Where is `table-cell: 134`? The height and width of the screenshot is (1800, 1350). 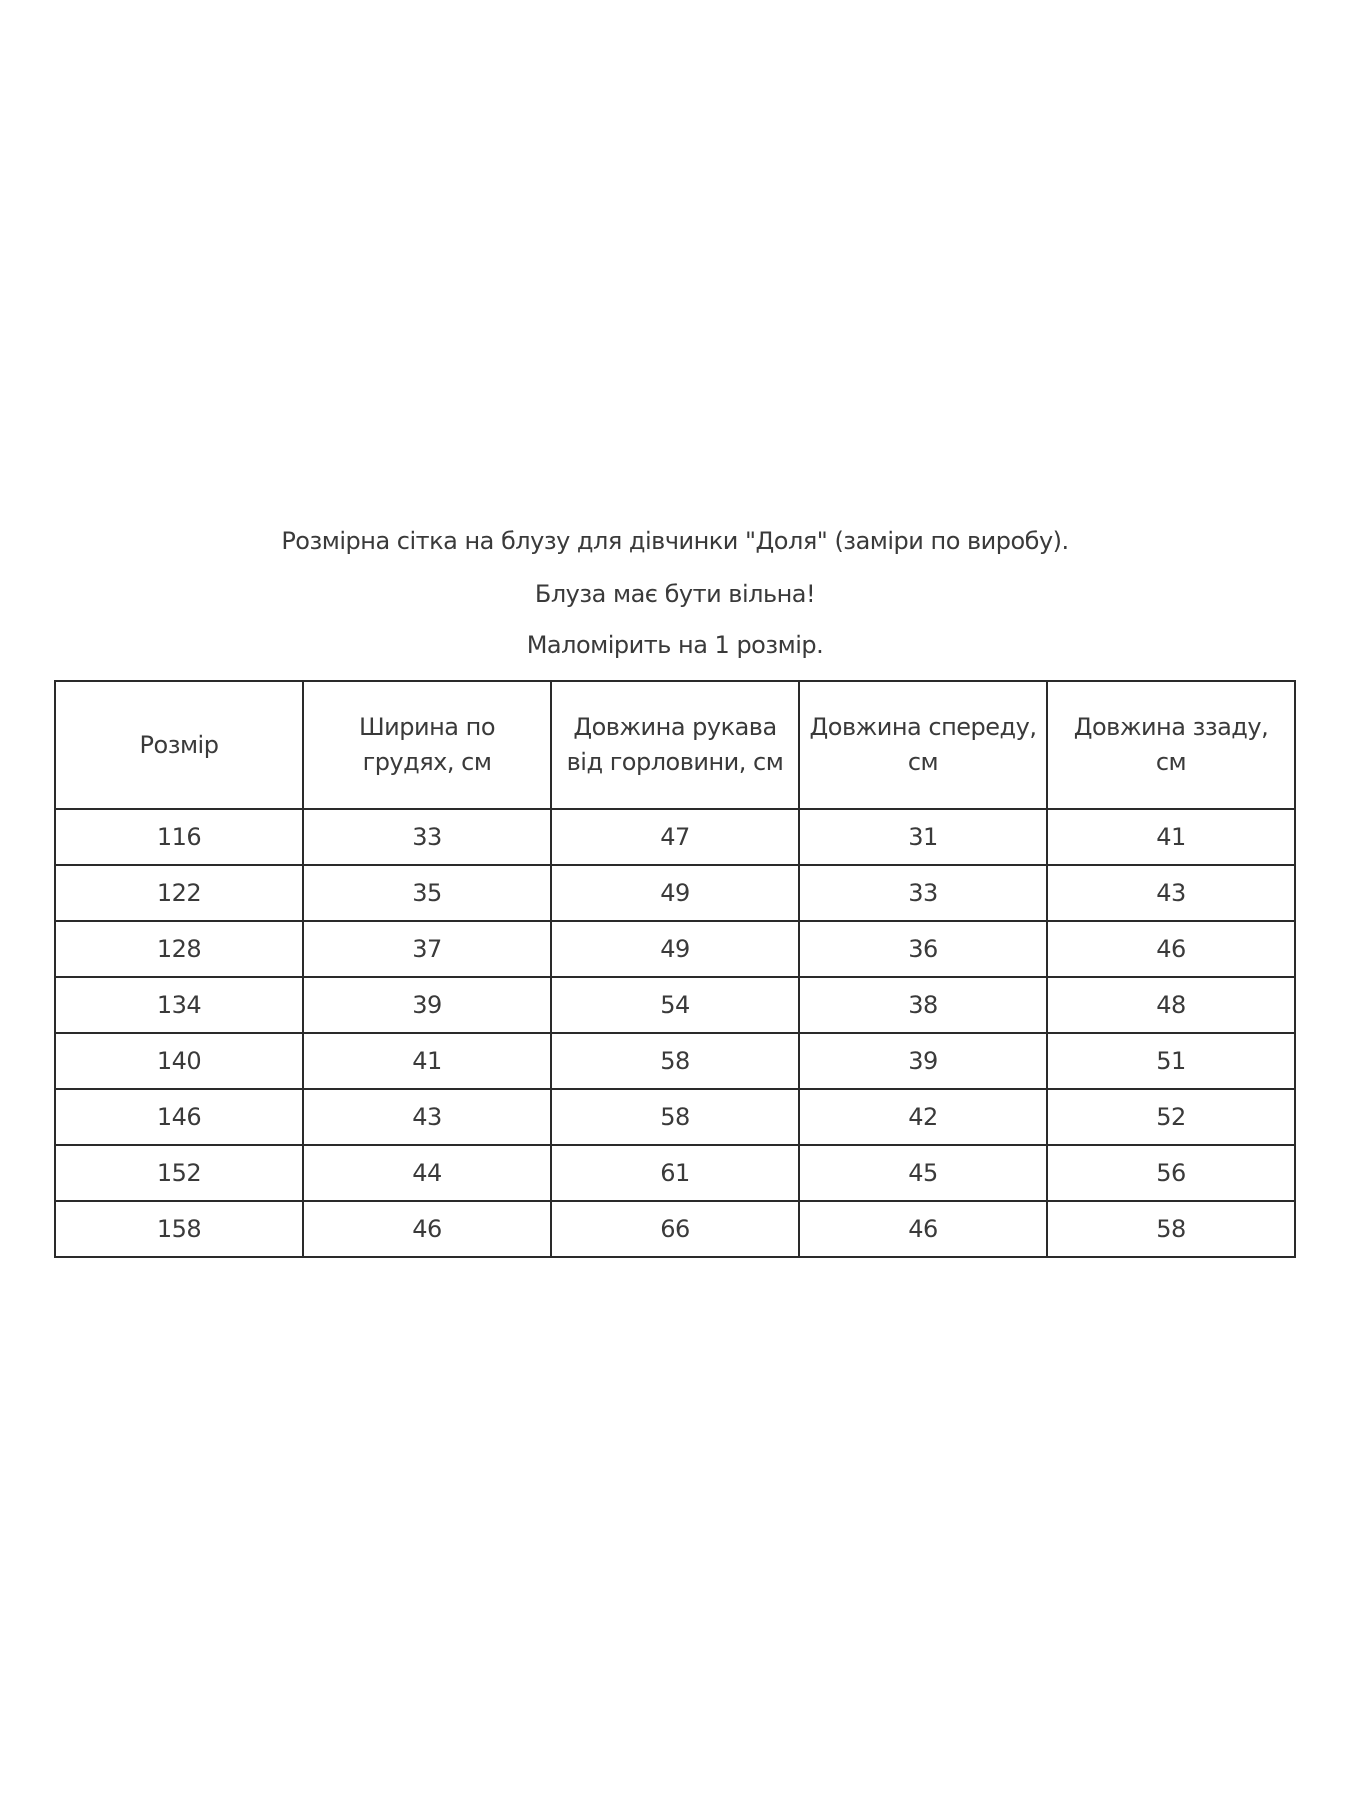 table-cell: 134 is located at coordinates (179, 1005).